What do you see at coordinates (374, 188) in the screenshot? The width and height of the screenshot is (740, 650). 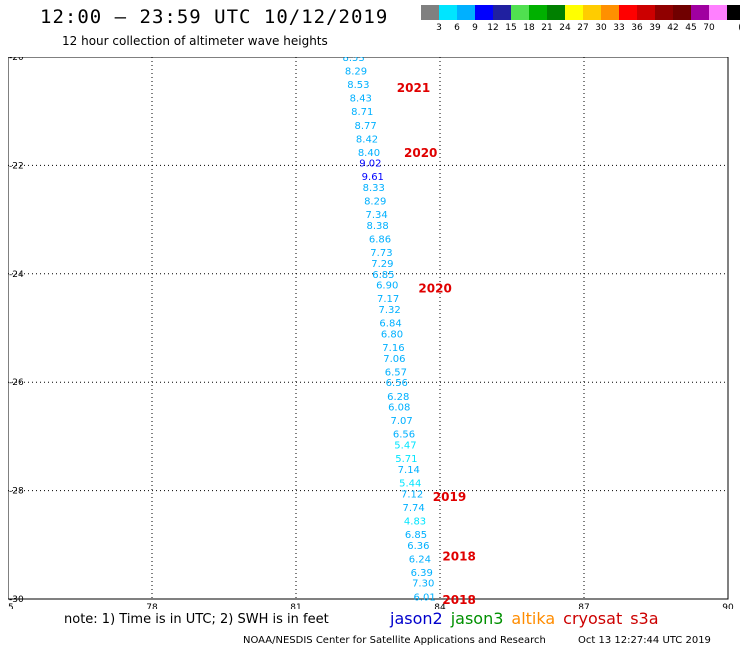 I see `wave-height-value: 8.33` at bounding box center [374, 188].